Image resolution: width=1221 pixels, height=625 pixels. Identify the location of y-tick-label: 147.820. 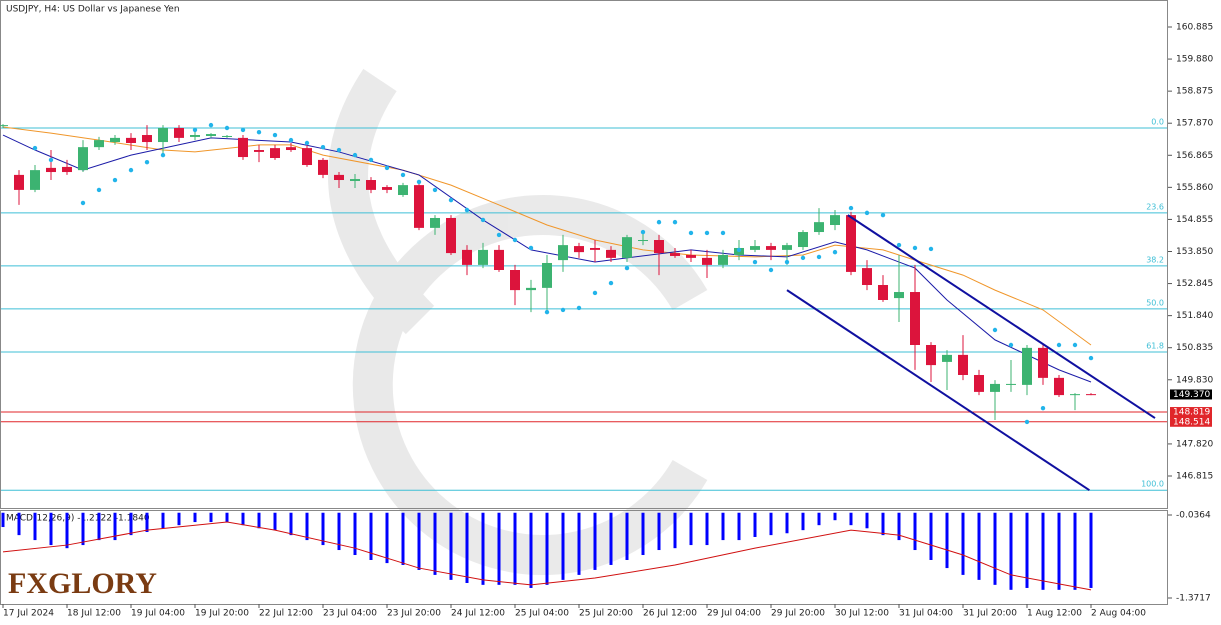
(1194, 444).